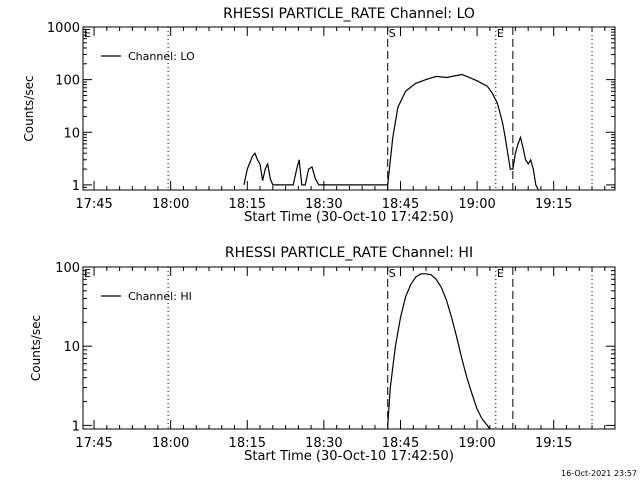 This screenshot has width=640, height=480. Describe the element at coordinates (599, 473) in the screenshot. I see `timestamp: 16-Oct-2021 23:57` at that location.